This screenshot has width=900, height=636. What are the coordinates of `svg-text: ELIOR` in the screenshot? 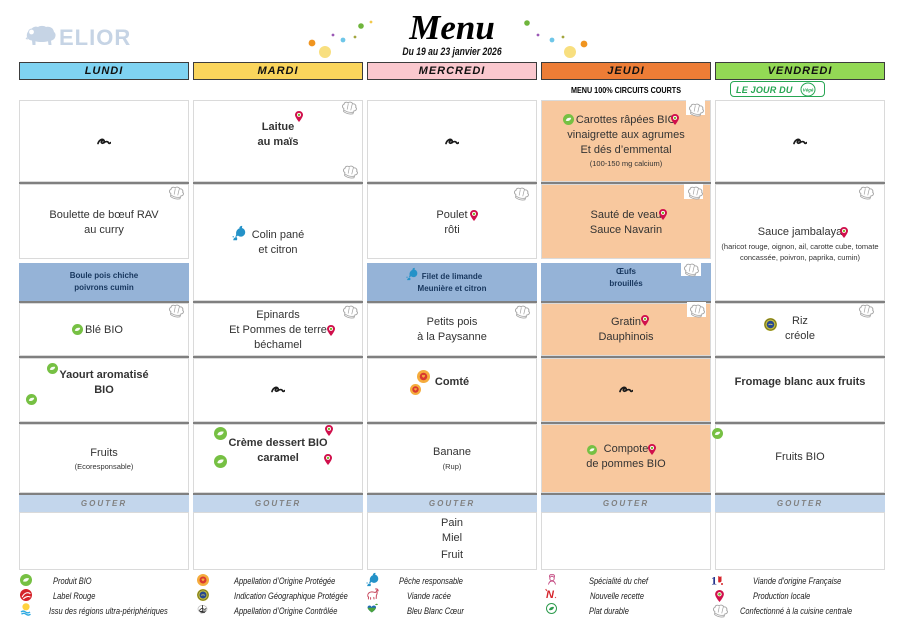 It's located at (95, 37).